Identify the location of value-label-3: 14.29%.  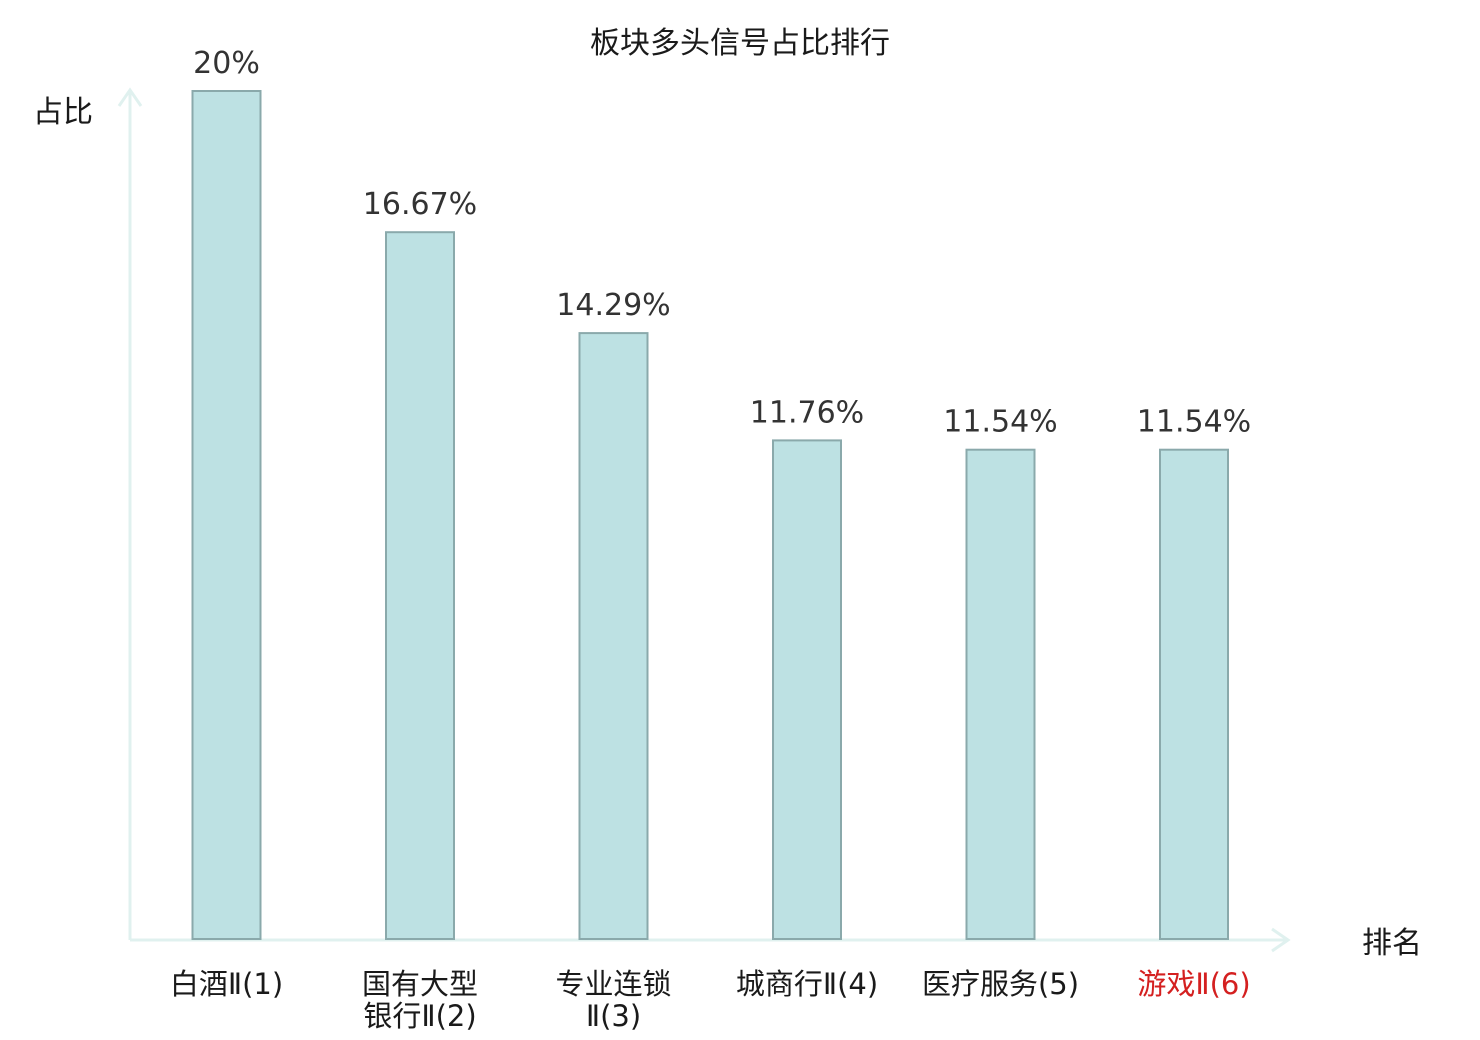
(613, 305).